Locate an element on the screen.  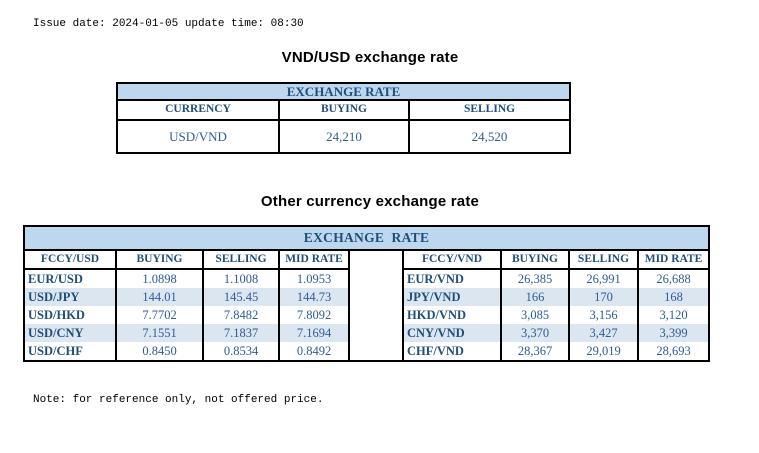
currency-pair-cell: EUR/USD is located at coordinates (70, 278).